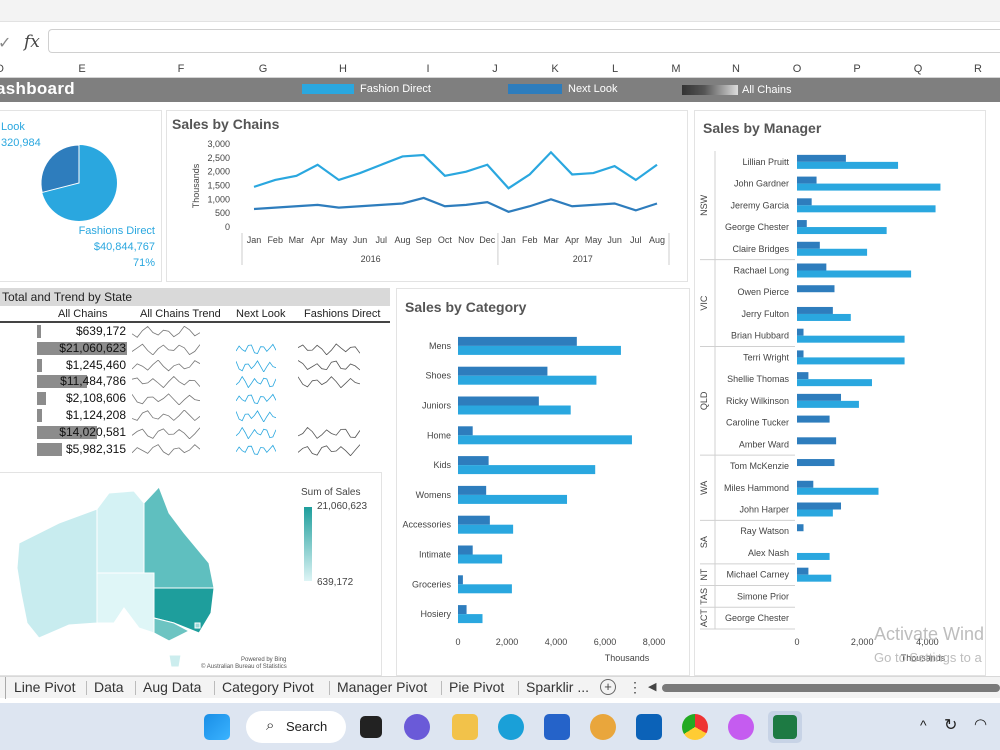 This screenshot has width=1000, height=750. Describe the element at coordinates (382, 687) in the screenshot. I see `sheet-tab: Manager Pivot` at that location.